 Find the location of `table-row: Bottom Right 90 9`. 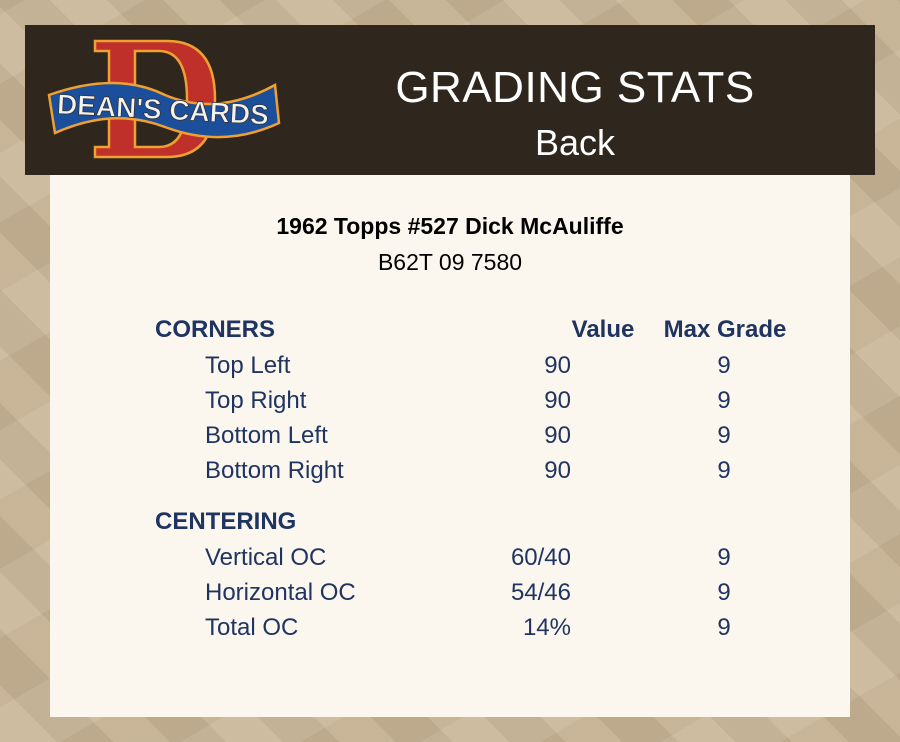

table-row: Bottom Right 90 9 is located at coordinates (450, 472).